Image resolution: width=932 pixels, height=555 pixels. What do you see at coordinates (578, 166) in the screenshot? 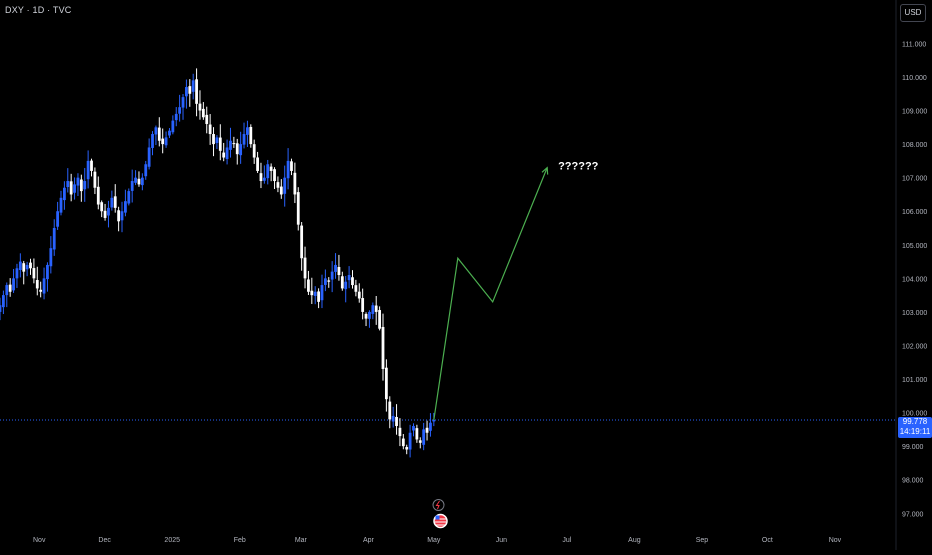
I see `annotation-label: ??????` at bounding box center [578, 166].